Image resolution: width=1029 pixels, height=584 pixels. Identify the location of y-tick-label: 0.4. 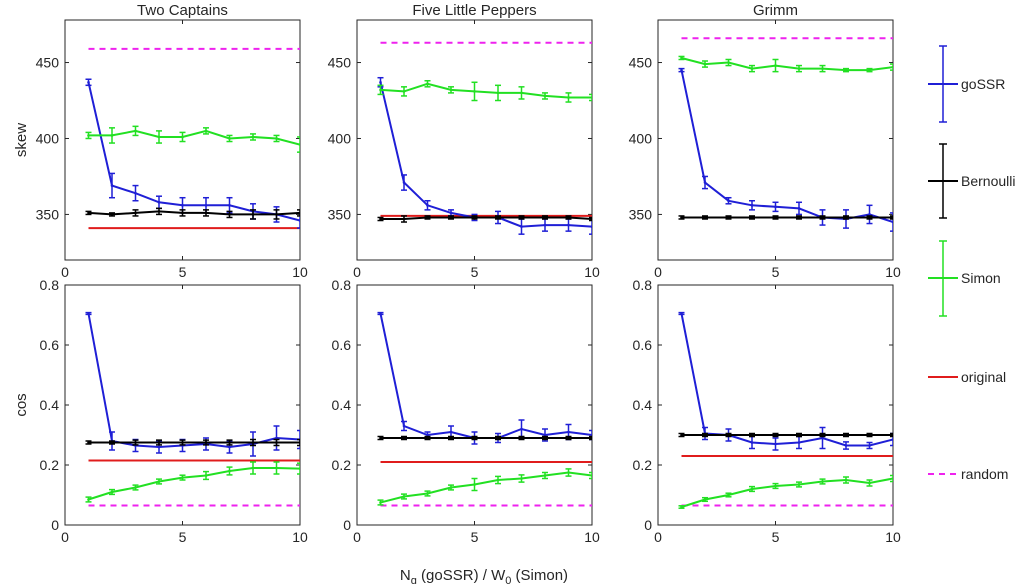
(342, 405).